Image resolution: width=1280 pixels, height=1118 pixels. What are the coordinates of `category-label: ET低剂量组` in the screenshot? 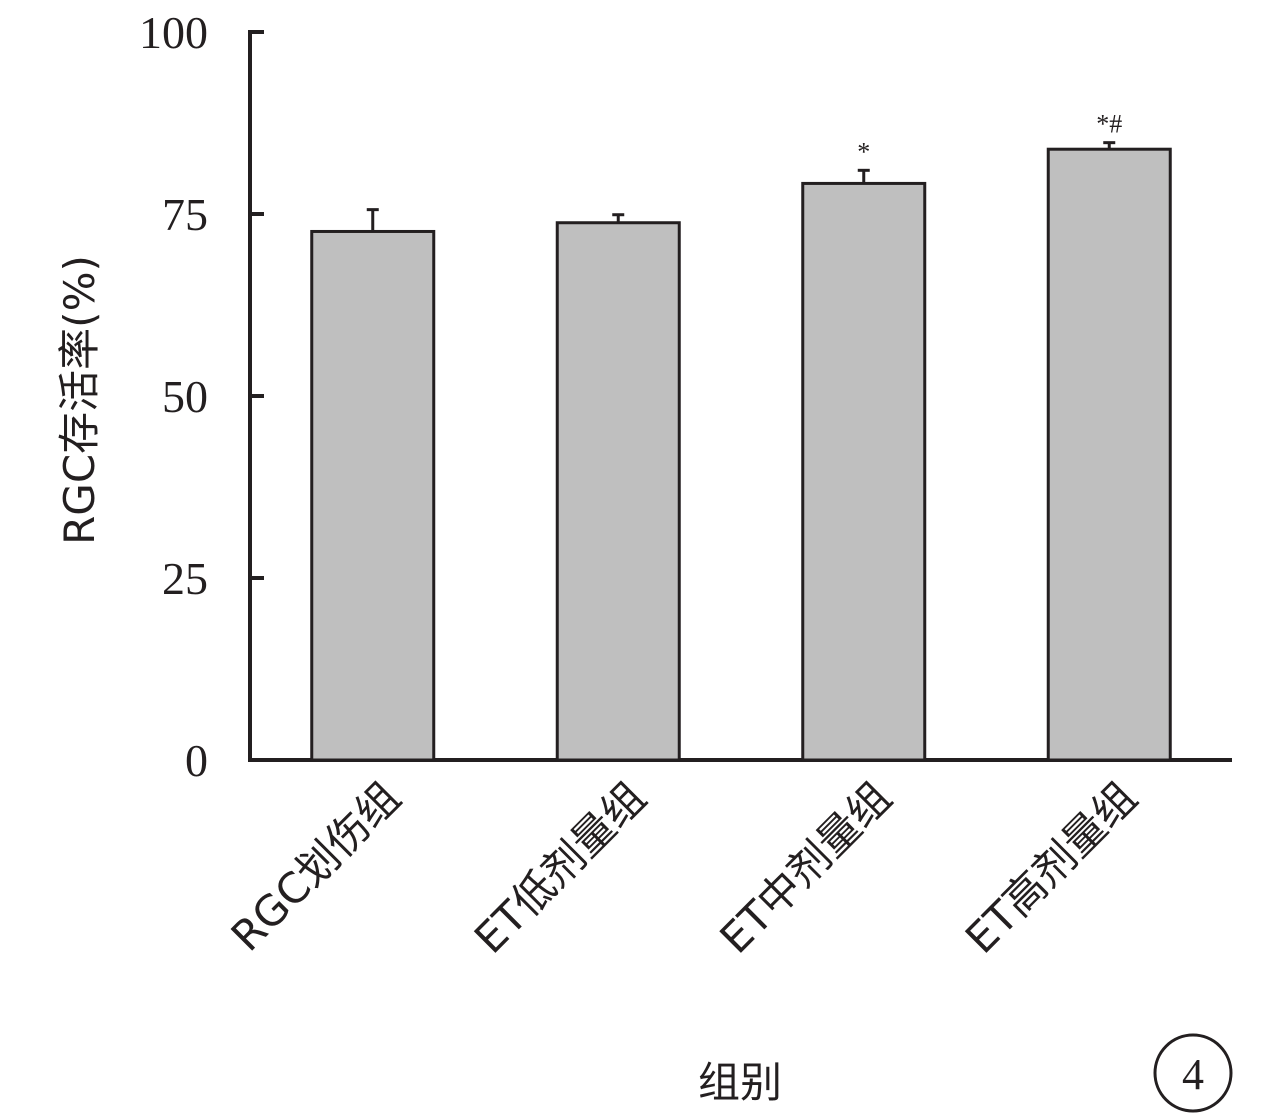 It's located at (560, 867).